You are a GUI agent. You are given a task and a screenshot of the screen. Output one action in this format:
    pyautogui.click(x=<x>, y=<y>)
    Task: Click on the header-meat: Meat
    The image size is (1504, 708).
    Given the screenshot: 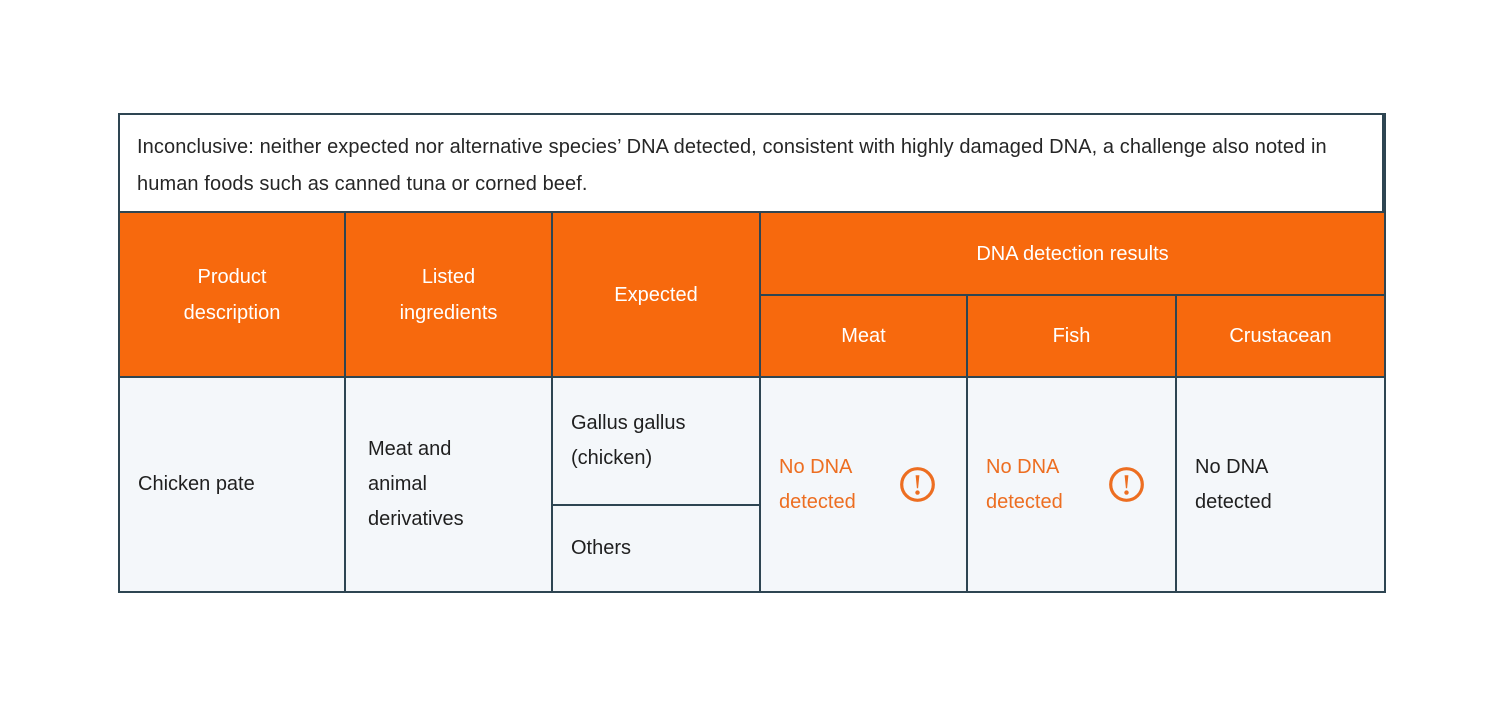 What is the action you would take?
    pyautogui.click(x=864, y=337)
    